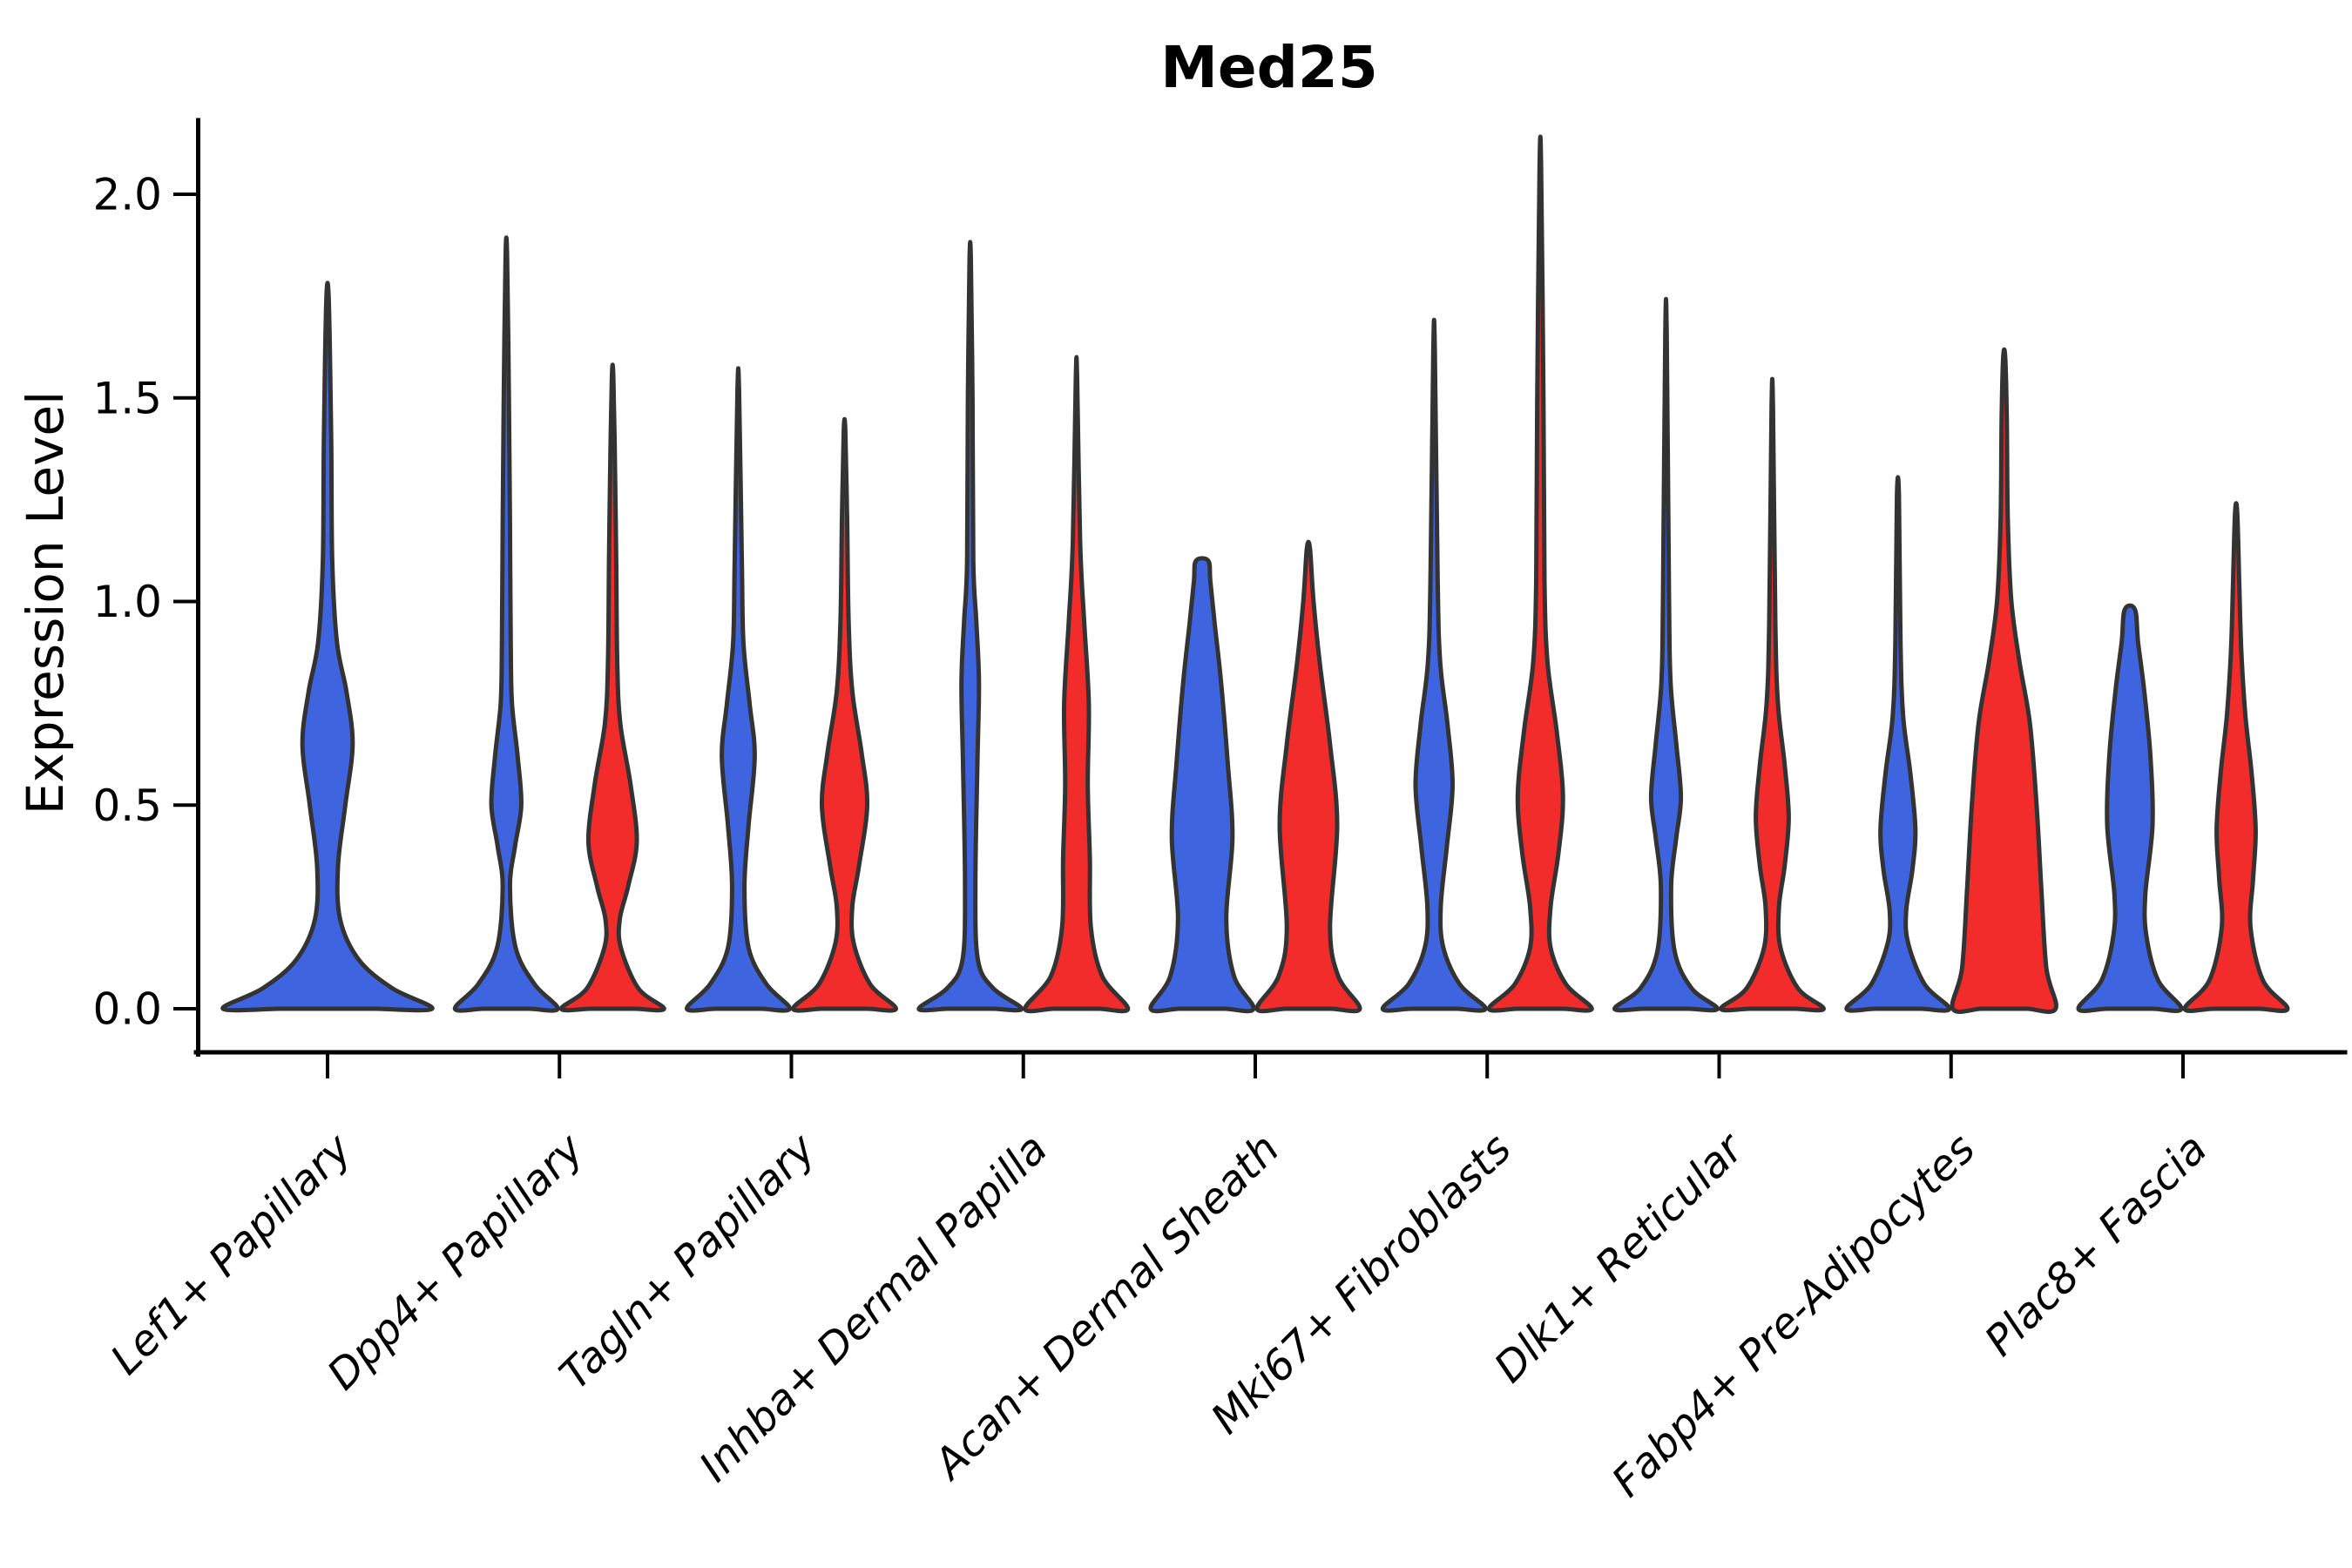 The height and width of the screenshot is (1568, 2352). Describe the element at coordinates (127, 1009) in the screenshot. I see `y-tick-label: 0.0` at that location.